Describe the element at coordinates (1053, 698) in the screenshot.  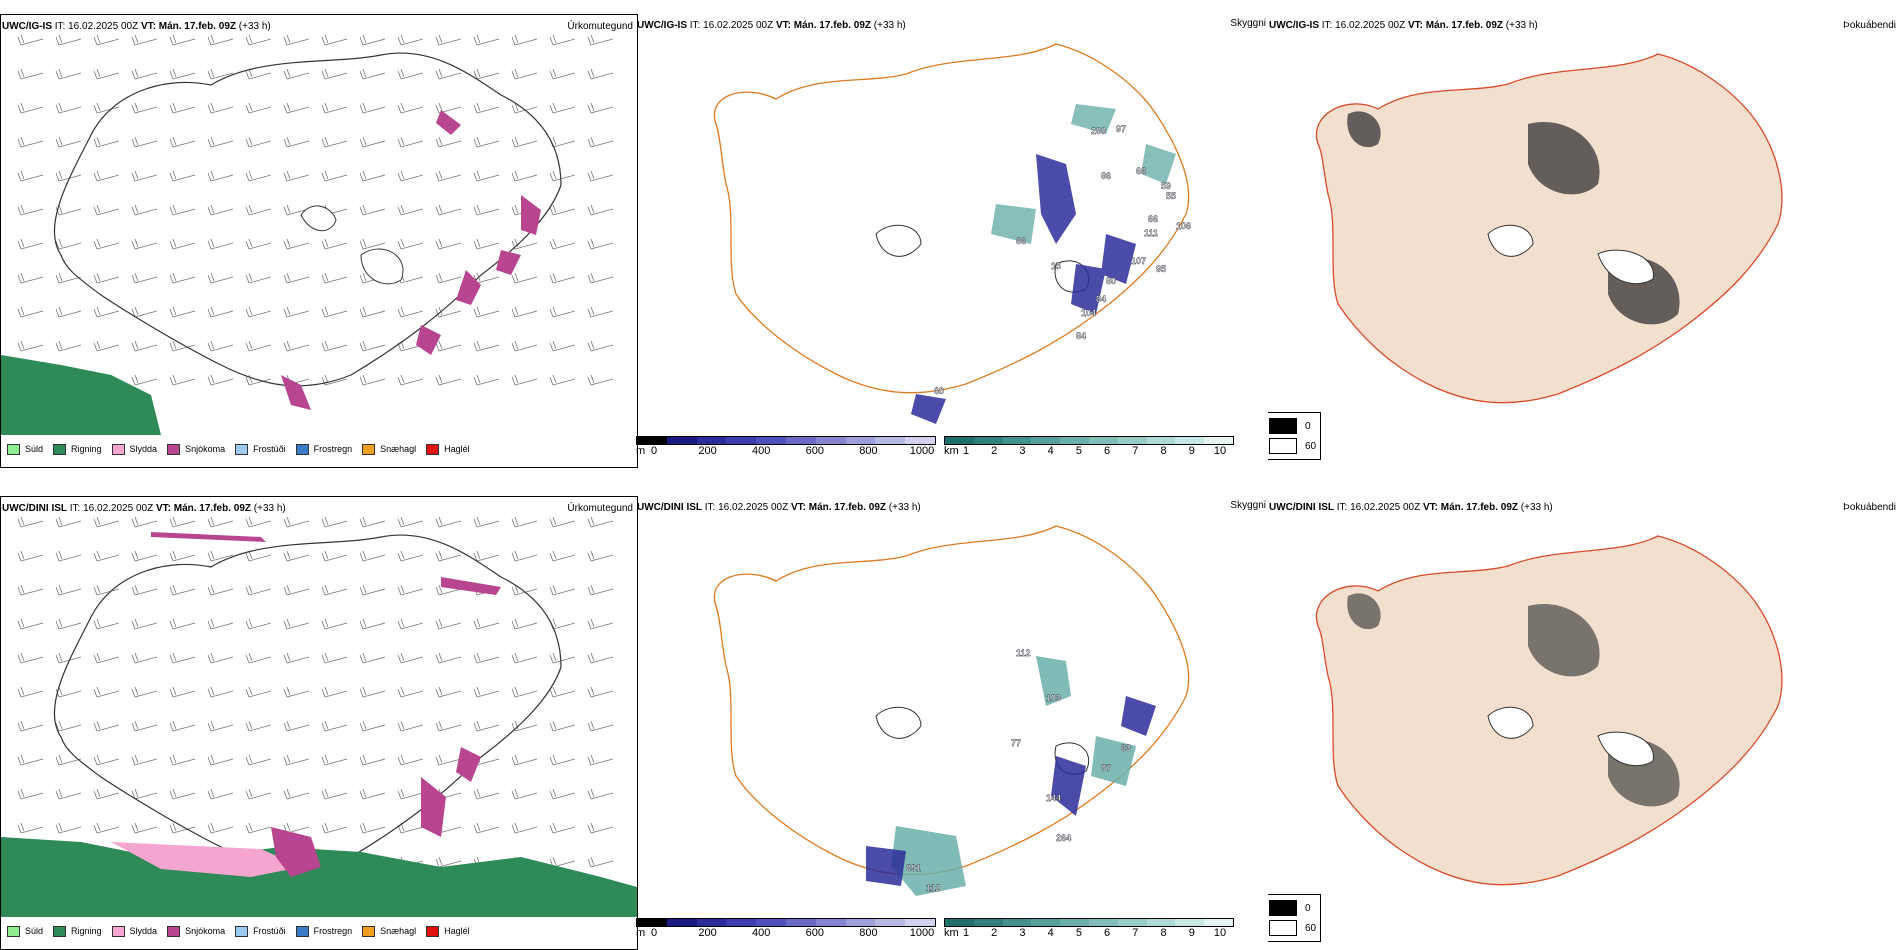
I see `ceiling-value-label: 103` at that location.